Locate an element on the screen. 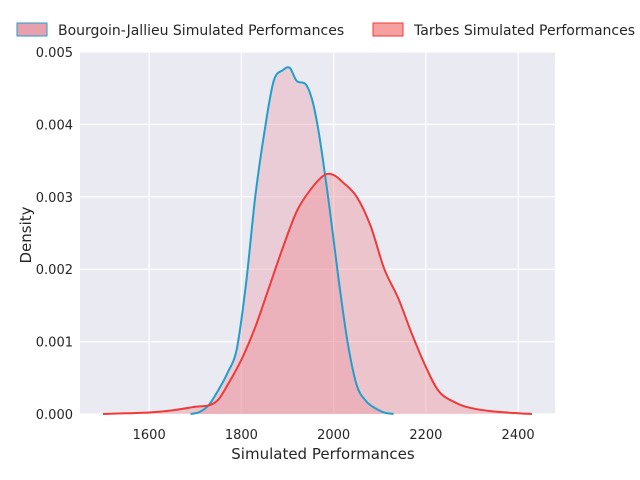 This screenshot has width=640, height=480. y-tick-label-0.004: 0.004 is located at coordinates (54, 125).